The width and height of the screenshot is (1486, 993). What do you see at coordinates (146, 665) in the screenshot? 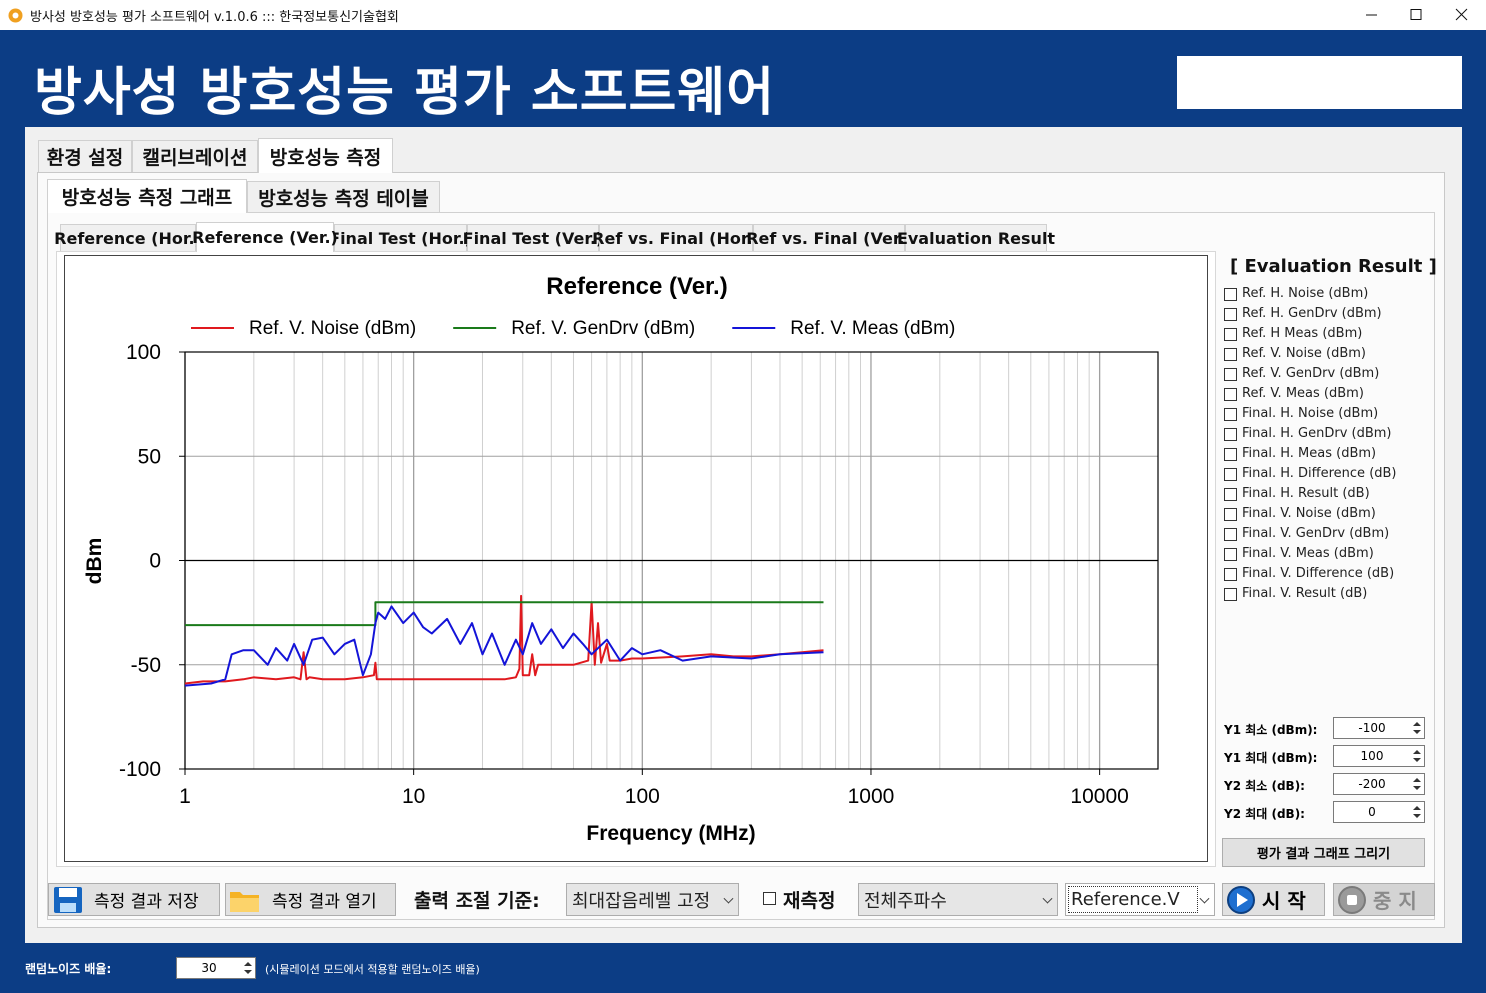
I see `y-tick-label: -50` at bounding box center [146, 665].